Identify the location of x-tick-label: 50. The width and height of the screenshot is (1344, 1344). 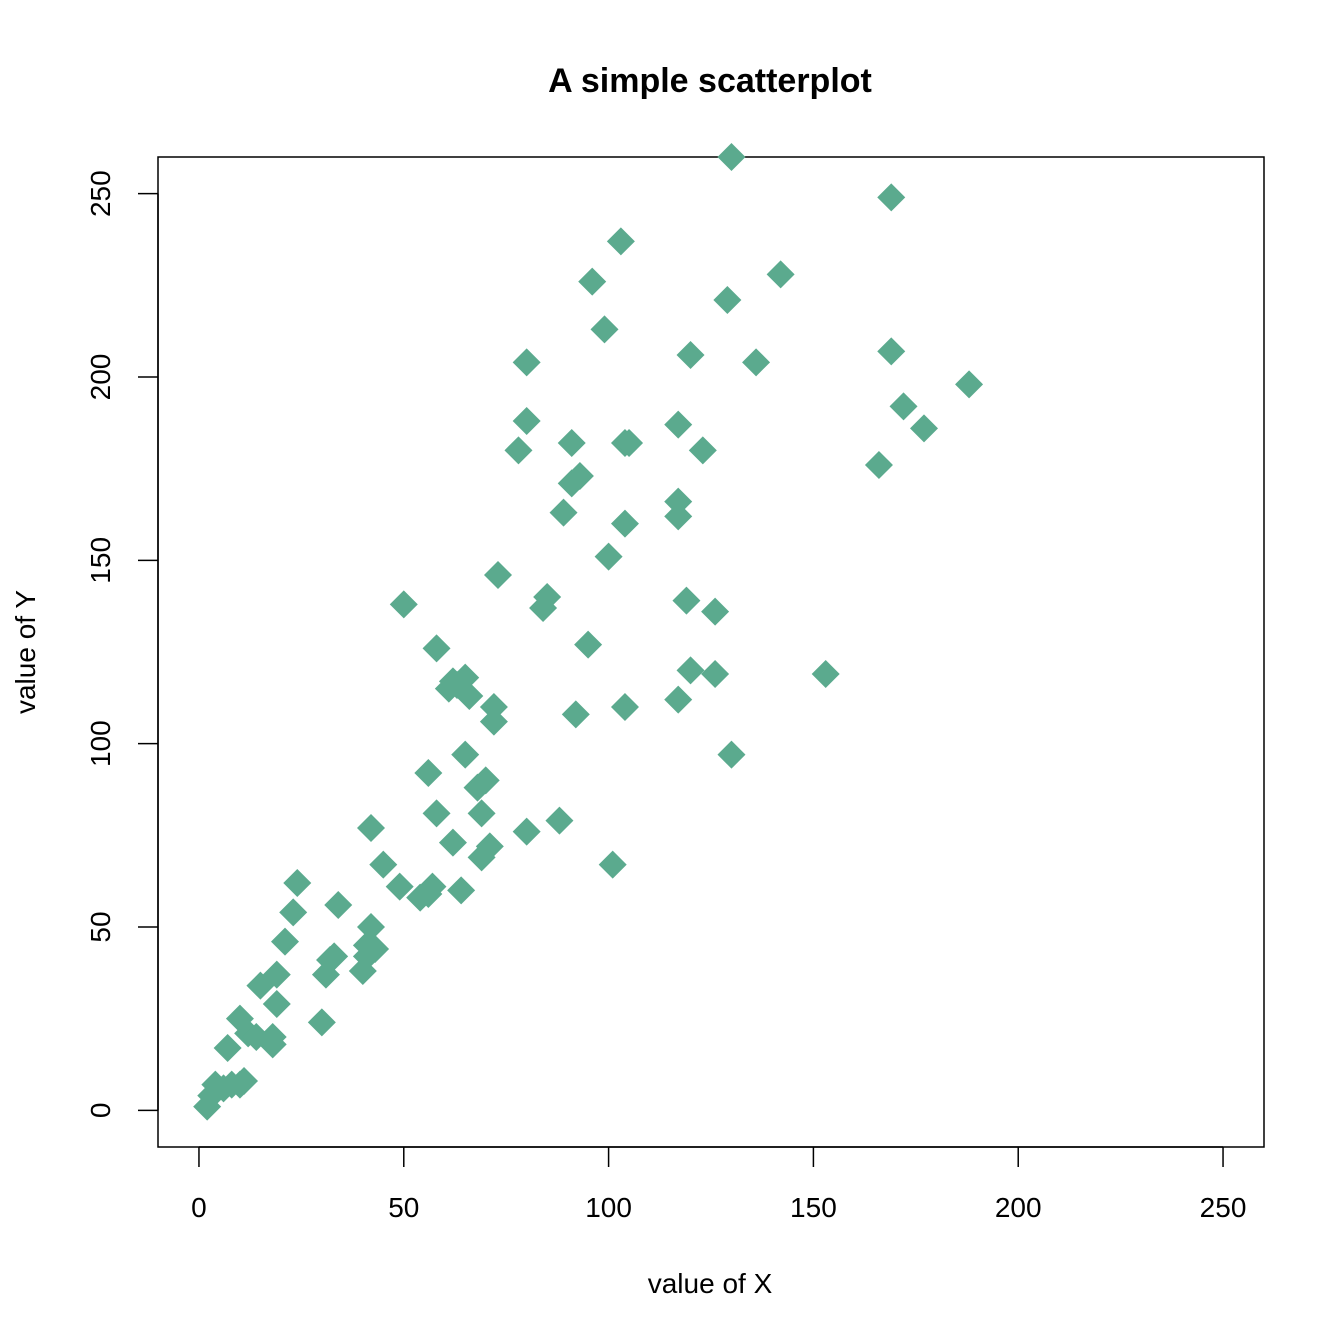
(403, 1207).